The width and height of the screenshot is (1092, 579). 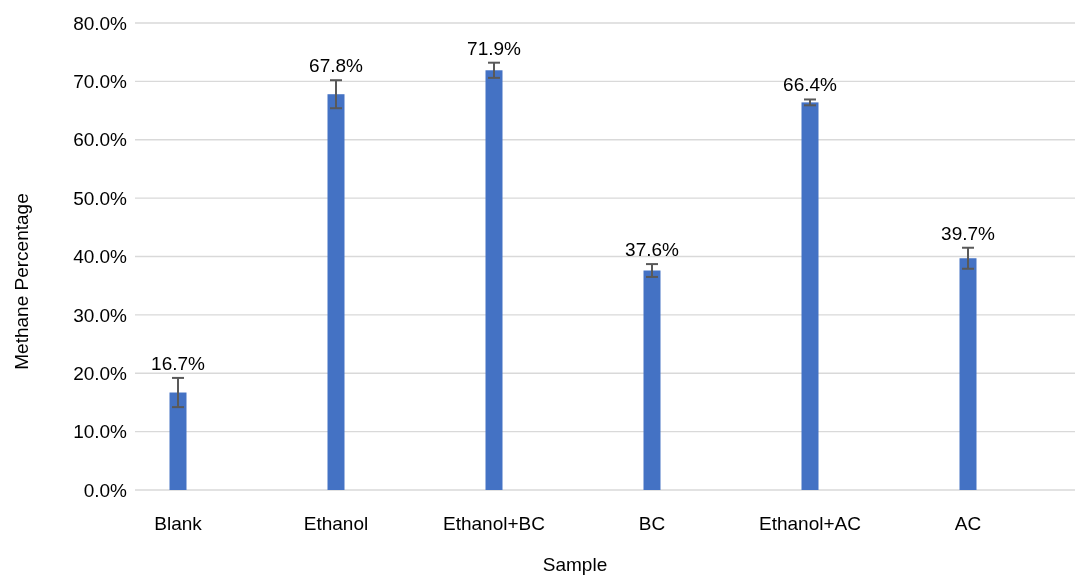 What do you see at coordinates (178, 363) in the screenshot?
I see `data-label: 16.7%` at bounding box center [178, 363].